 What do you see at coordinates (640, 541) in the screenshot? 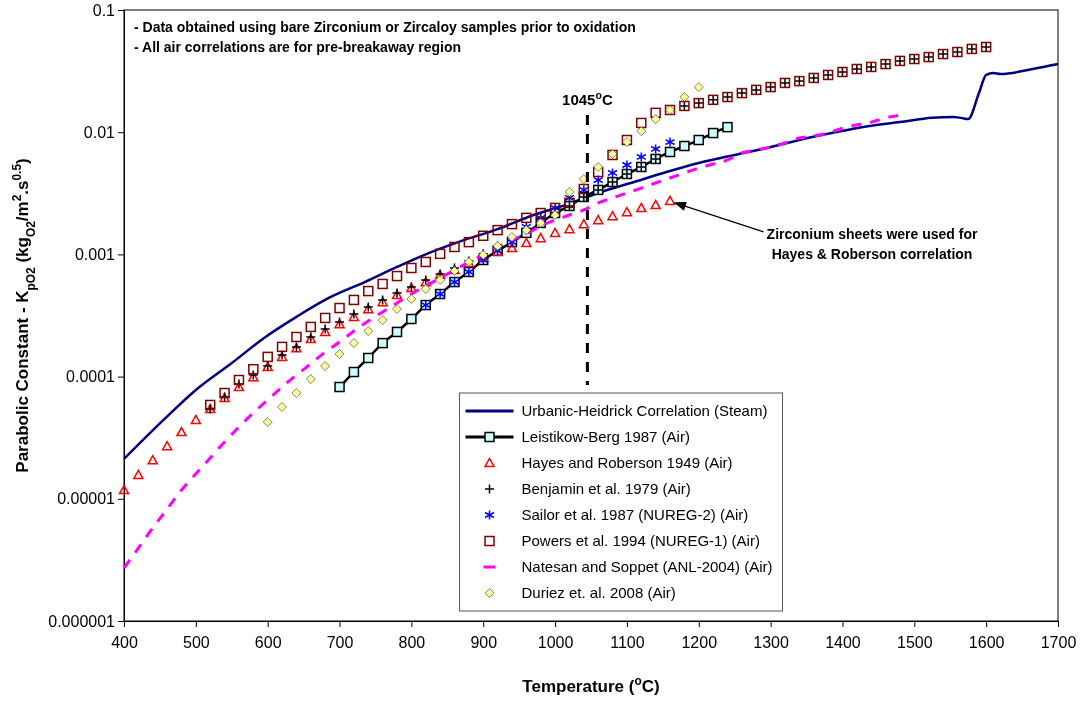
I see `legend-label: Powers et al. 1994 (NUREG-1) (Air)` at bounding box center [640, 541].